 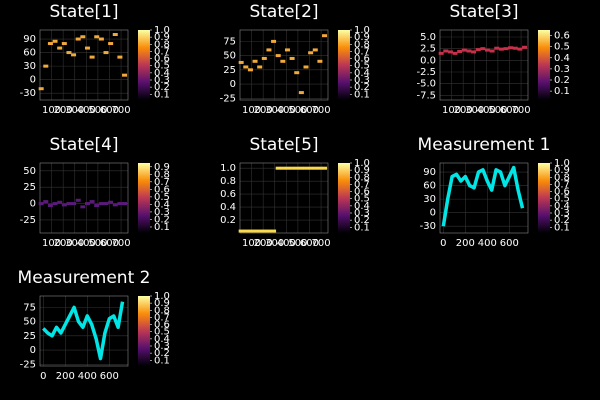 What do you see at coordinates (162, 310) in the screenshot?
I see `colorbar-tick-label: 0.8` at bounding box center [162, 310].